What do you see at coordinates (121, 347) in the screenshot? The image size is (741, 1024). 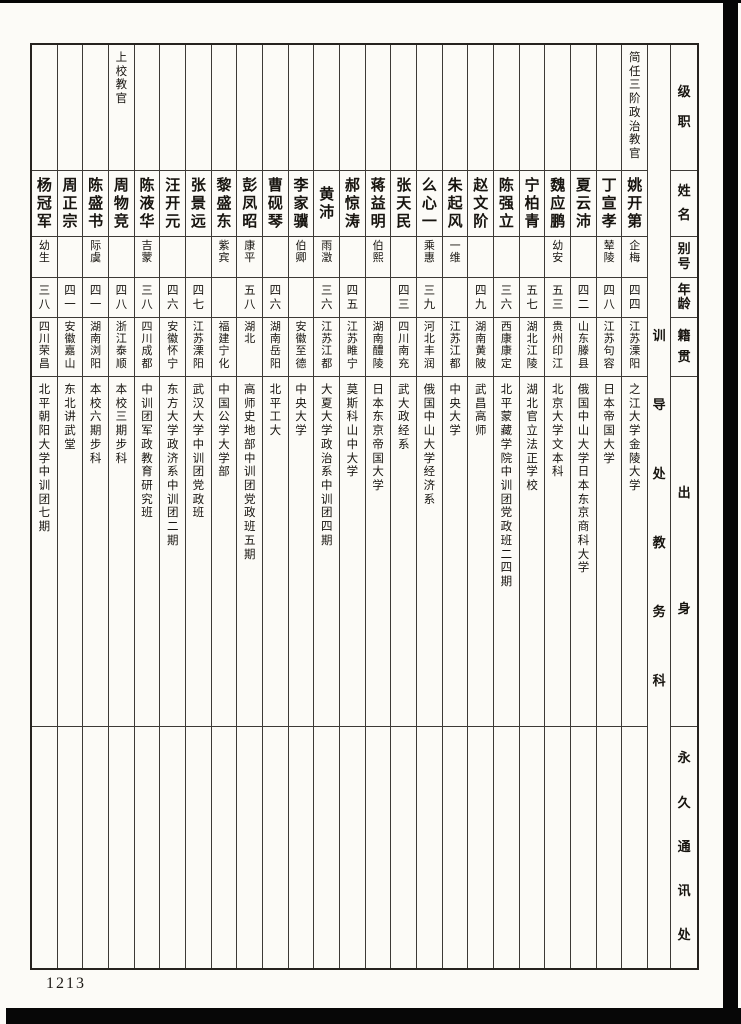 I see `person-native-place-cell: 浙江泰顺` at bounding box center [121, 347].